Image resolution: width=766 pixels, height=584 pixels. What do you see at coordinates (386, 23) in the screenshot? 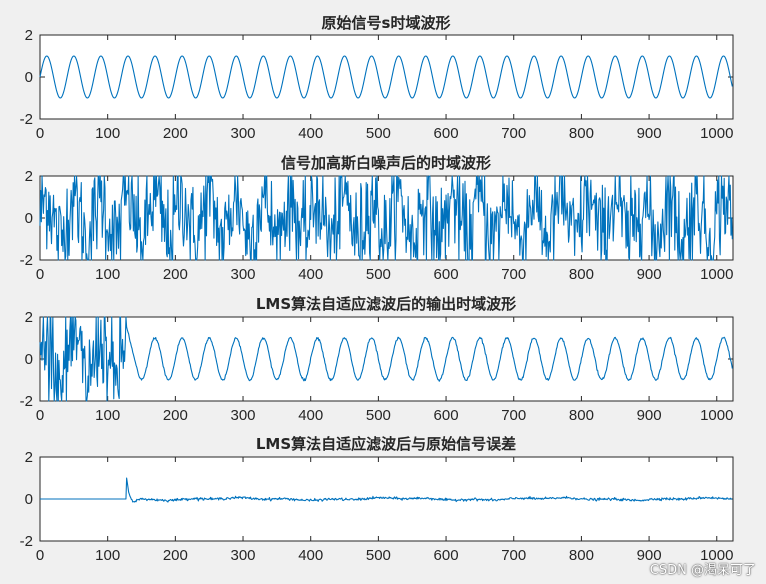
I see `subplot-1-title: 原始信号s时域波形` at bounding box center [386, 23].